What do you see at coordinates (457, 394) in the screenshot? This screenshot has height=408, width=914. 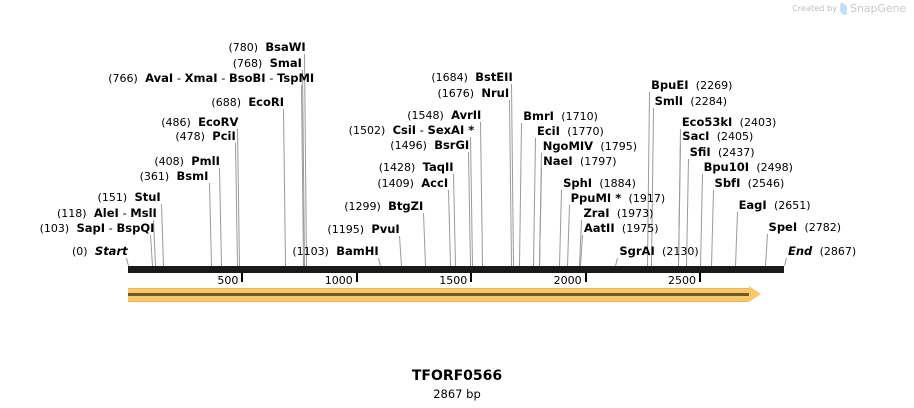 I see `sequence-length: 2867 bp` at bounding box center [457, 394].